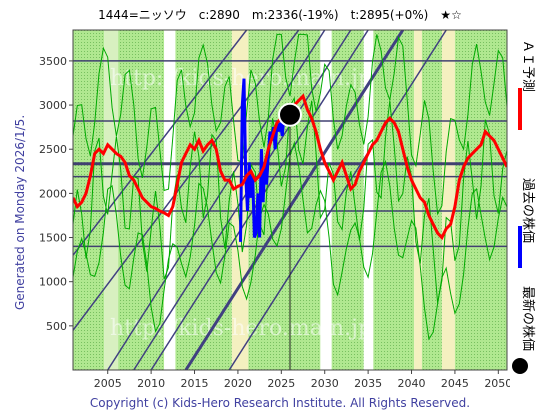 The width and height of the screenshot is (560, 420). What do you see at coordinates (368, 383) in the screenshot?
I see `x-tick-label: 2035` at bounding box center [368, 383].